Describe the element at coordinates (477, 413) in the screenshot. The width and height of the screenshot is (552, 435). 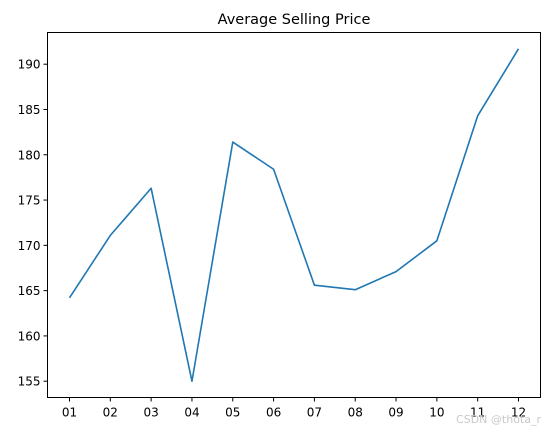
I see `x-tick-label: 11` at that location.